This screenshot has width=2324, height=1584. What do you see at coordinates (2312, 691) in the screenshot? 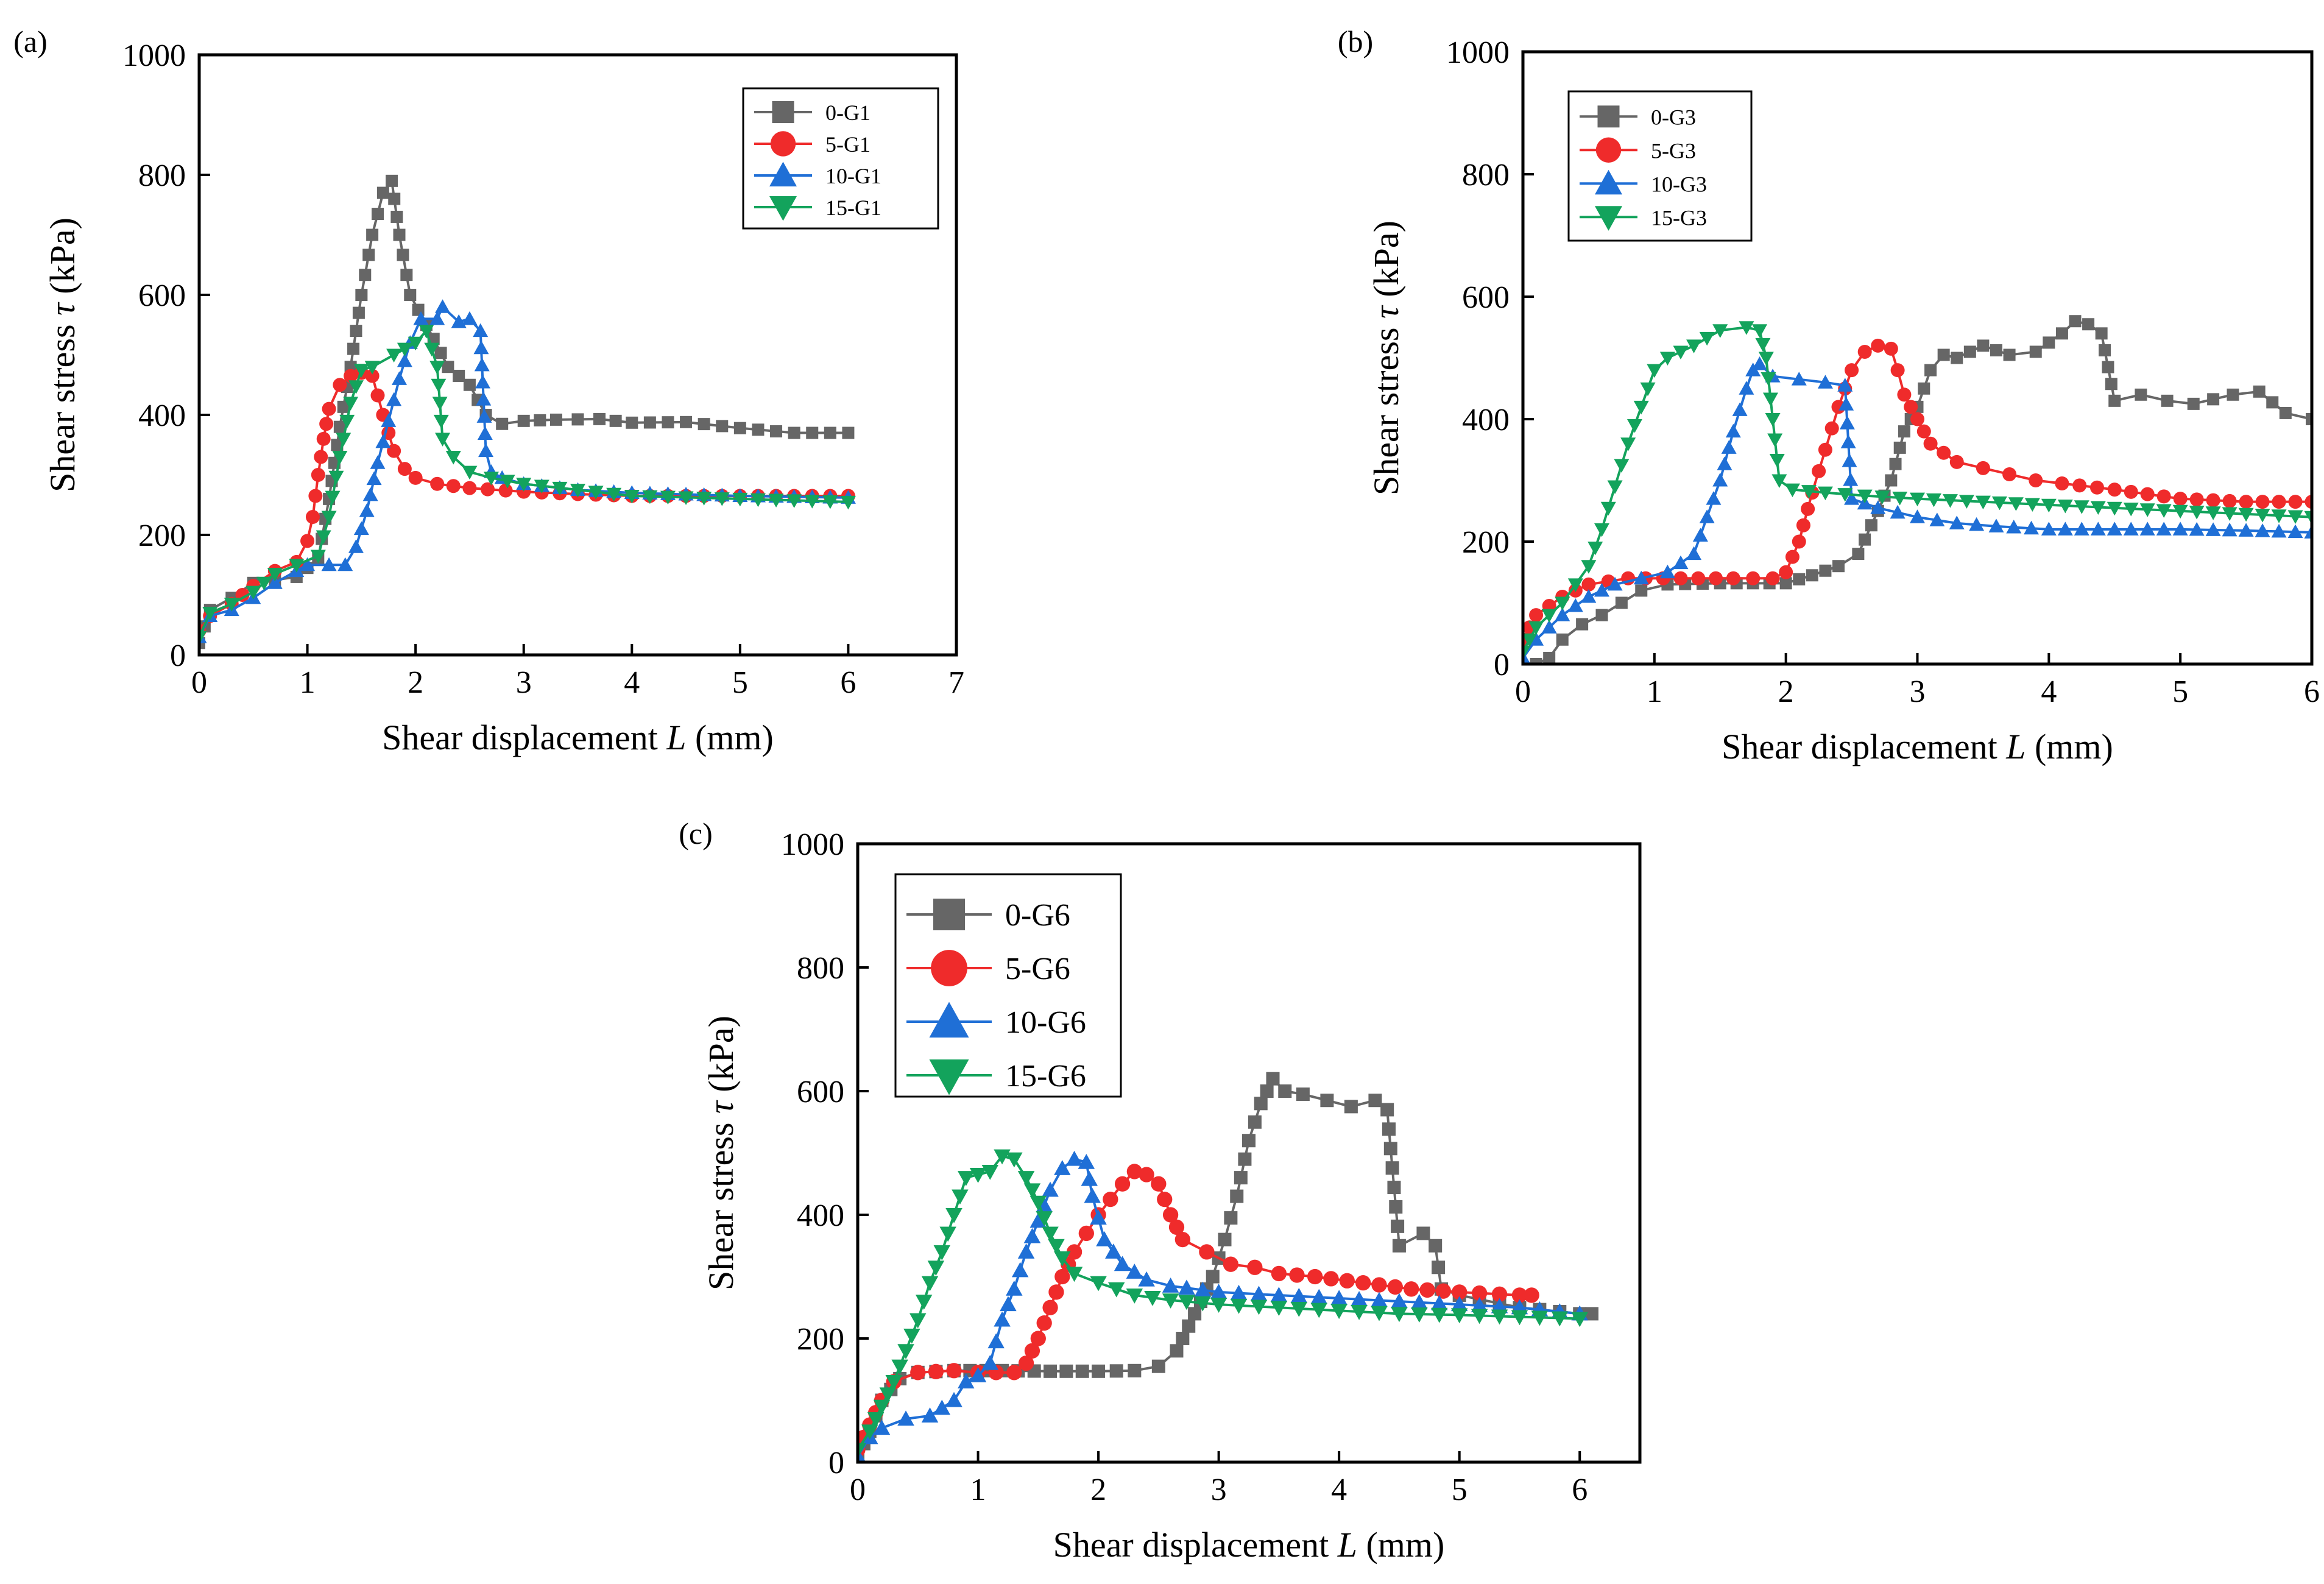
I see `x-tick-label: 6` at bounding box center [2312, 691].